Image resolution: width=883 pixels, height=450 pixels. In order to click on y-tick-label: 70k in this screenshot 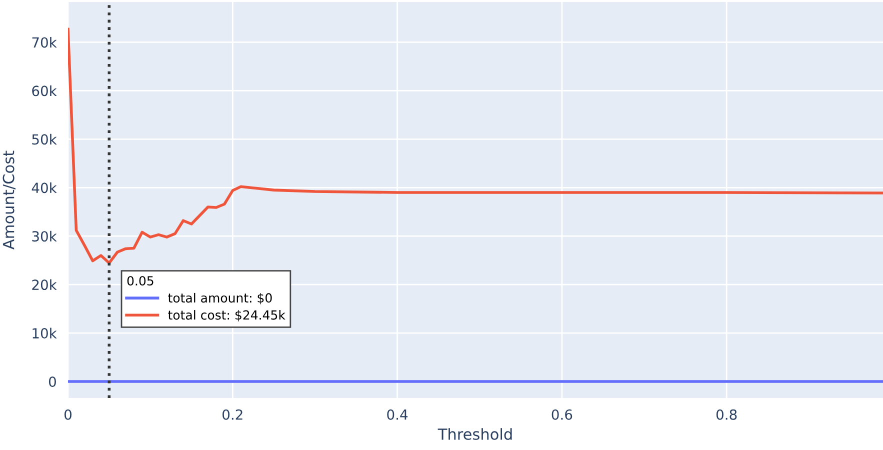, I will do `click(44, 42)`.